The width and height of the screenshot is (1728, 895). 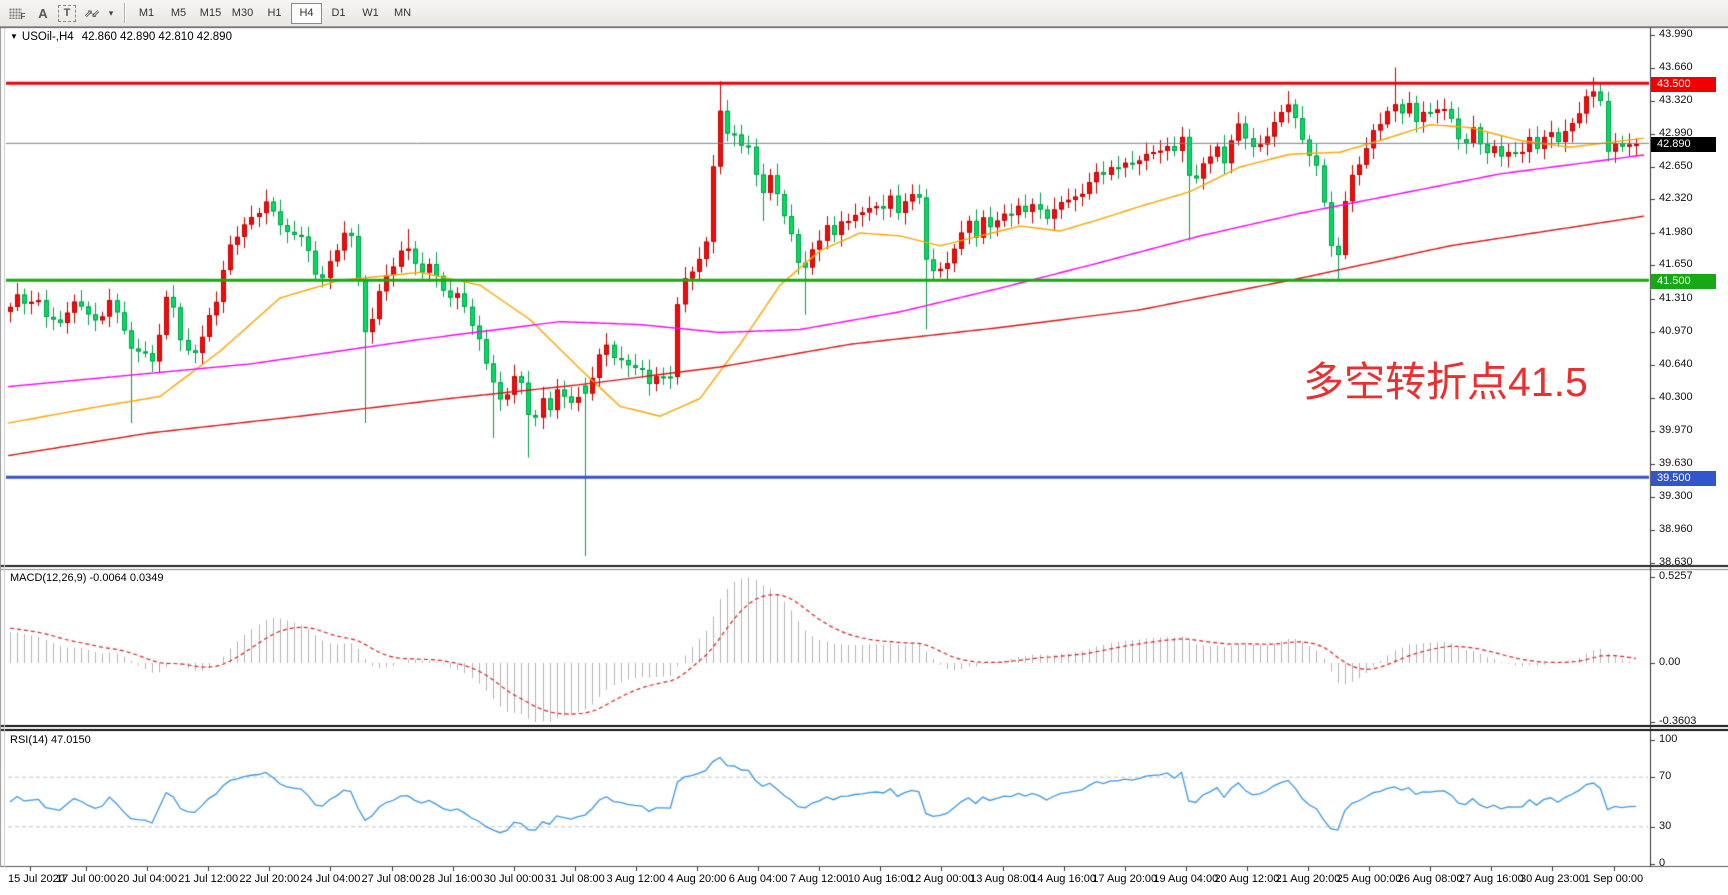 I want to click on axis-tick-label: 43.660, so click(x=1676, y=66).